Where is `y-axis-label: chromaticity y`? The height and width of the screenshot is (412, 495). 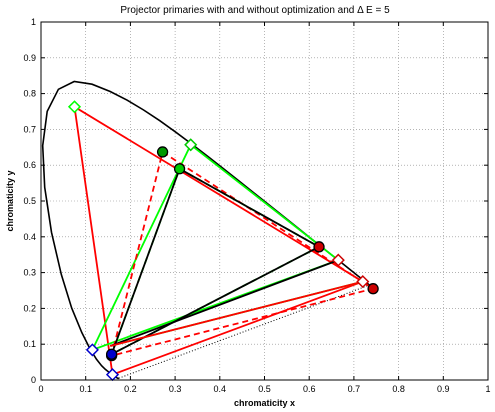
y-axis-label: chromaticity y is located at coordinates (10, 200).